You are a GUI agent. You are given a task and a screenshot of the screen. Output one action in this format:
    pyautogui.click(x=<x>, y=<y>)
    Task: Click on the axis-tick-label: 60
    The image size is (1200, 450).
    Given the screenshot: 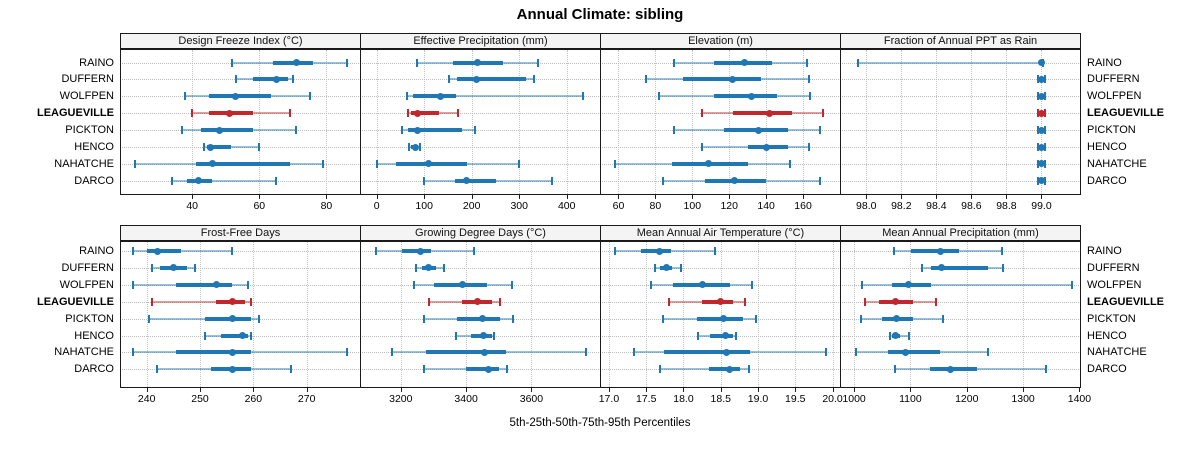 What is the action you would take?
    pyautogui.click(x=259, y=206)
    